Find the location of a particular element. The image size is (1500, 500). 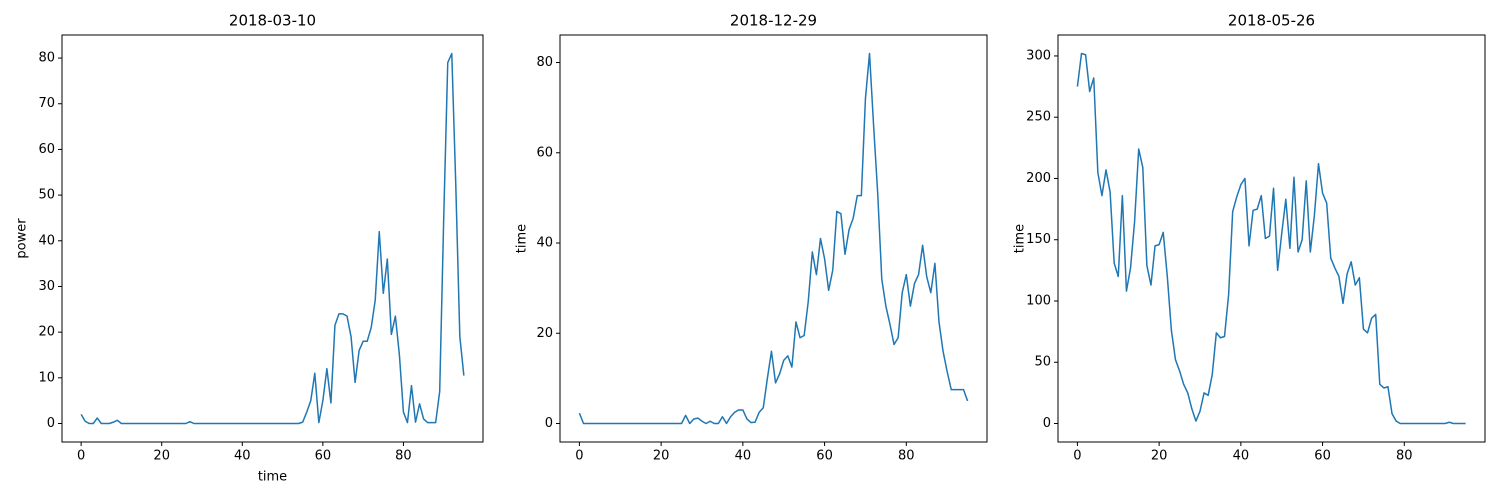

y-tick-label: 250 is located at coordinates (1038, 117).